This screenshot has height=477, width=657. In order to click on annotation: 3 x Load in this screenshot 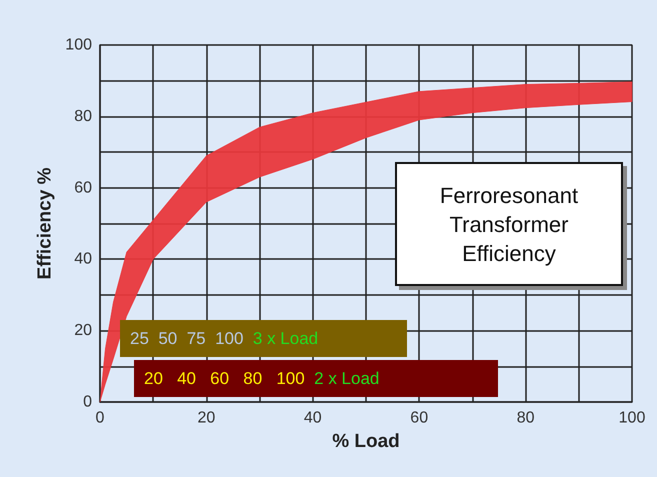, I will do `click(285, 338)`.